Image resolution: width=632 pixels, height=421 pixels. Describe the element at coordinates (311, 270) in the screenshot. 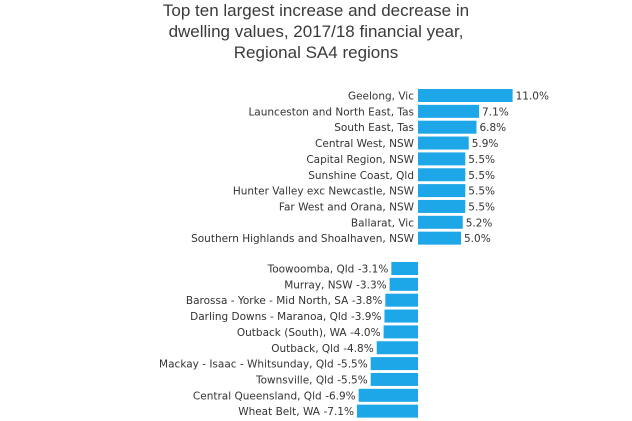

I see `category-label: Toowoomba, Qld` at that location.